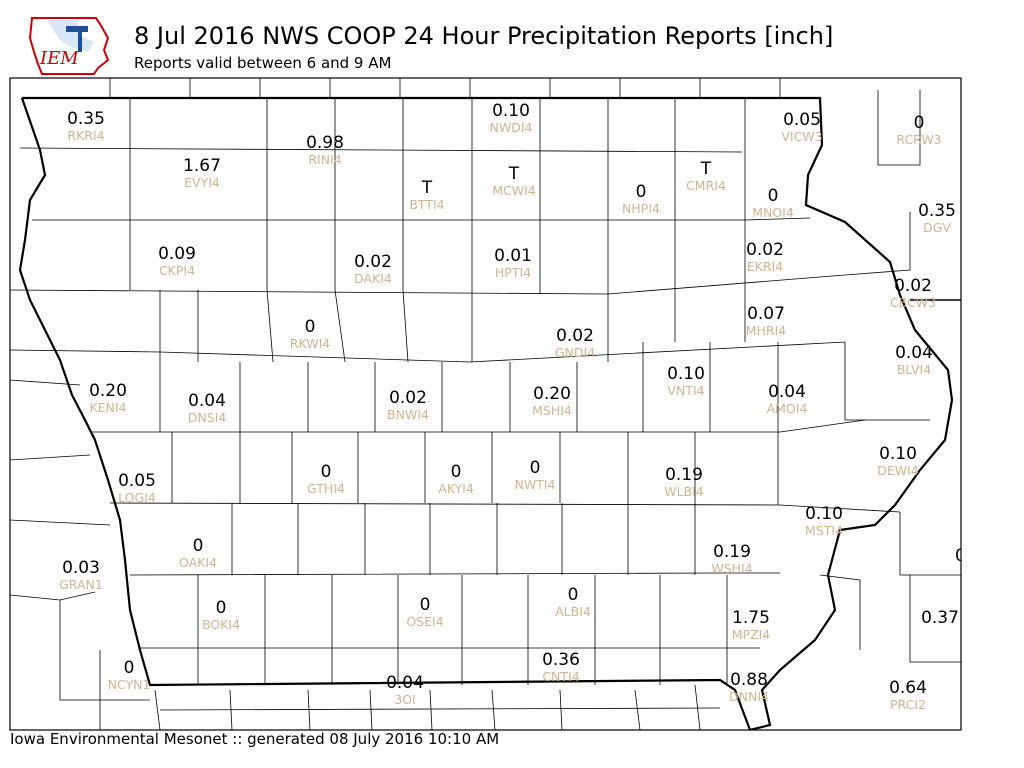 Image resolution: width=1024 pixels, height=768 pixels. I want to click on precip-value: 0.01, so click(513, 256).